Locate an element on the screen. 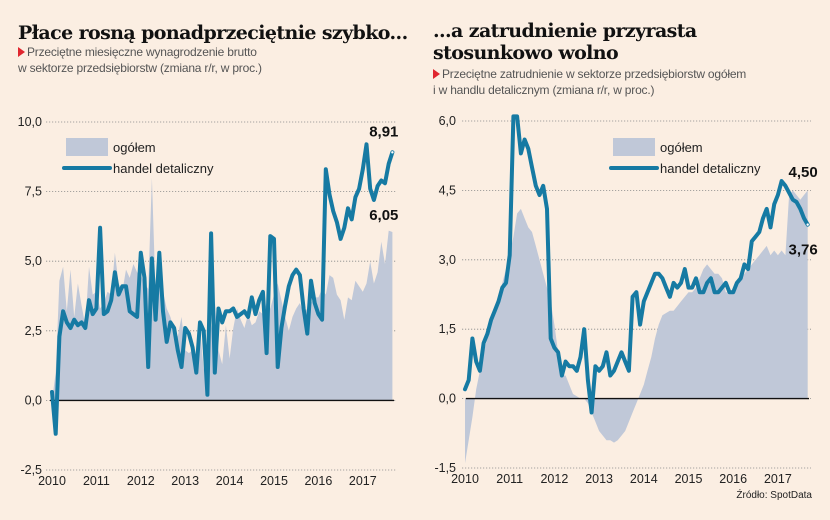 This screenshot has height=520, width=830. y-tick-label: 2,5 is located at coordinates (33, 331).